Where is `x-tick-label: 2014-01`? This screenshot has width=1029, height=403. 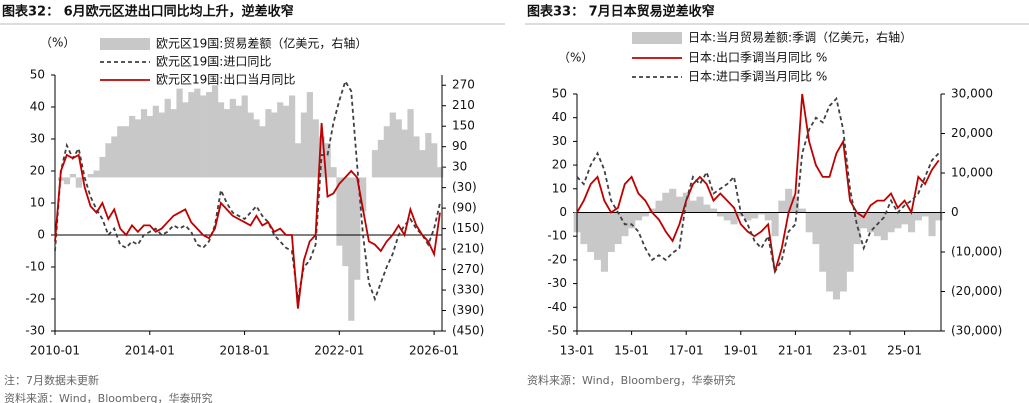 x-tick-label: 2014-01 is located at coordinates (150, 351).